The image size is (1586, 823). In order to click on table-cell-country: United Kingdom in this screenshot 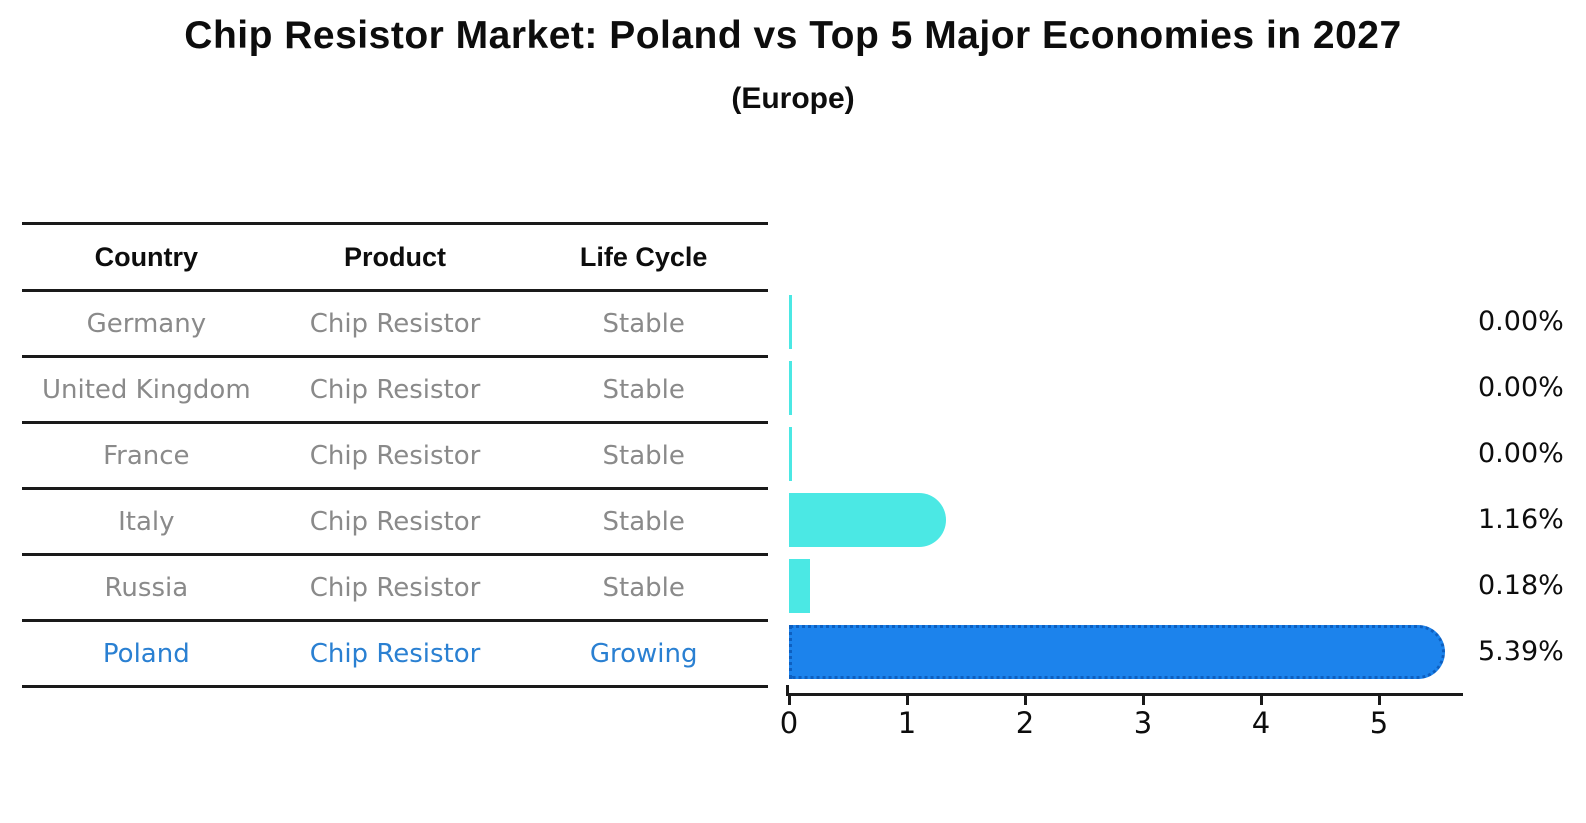, I will do `click(146, 389)`.